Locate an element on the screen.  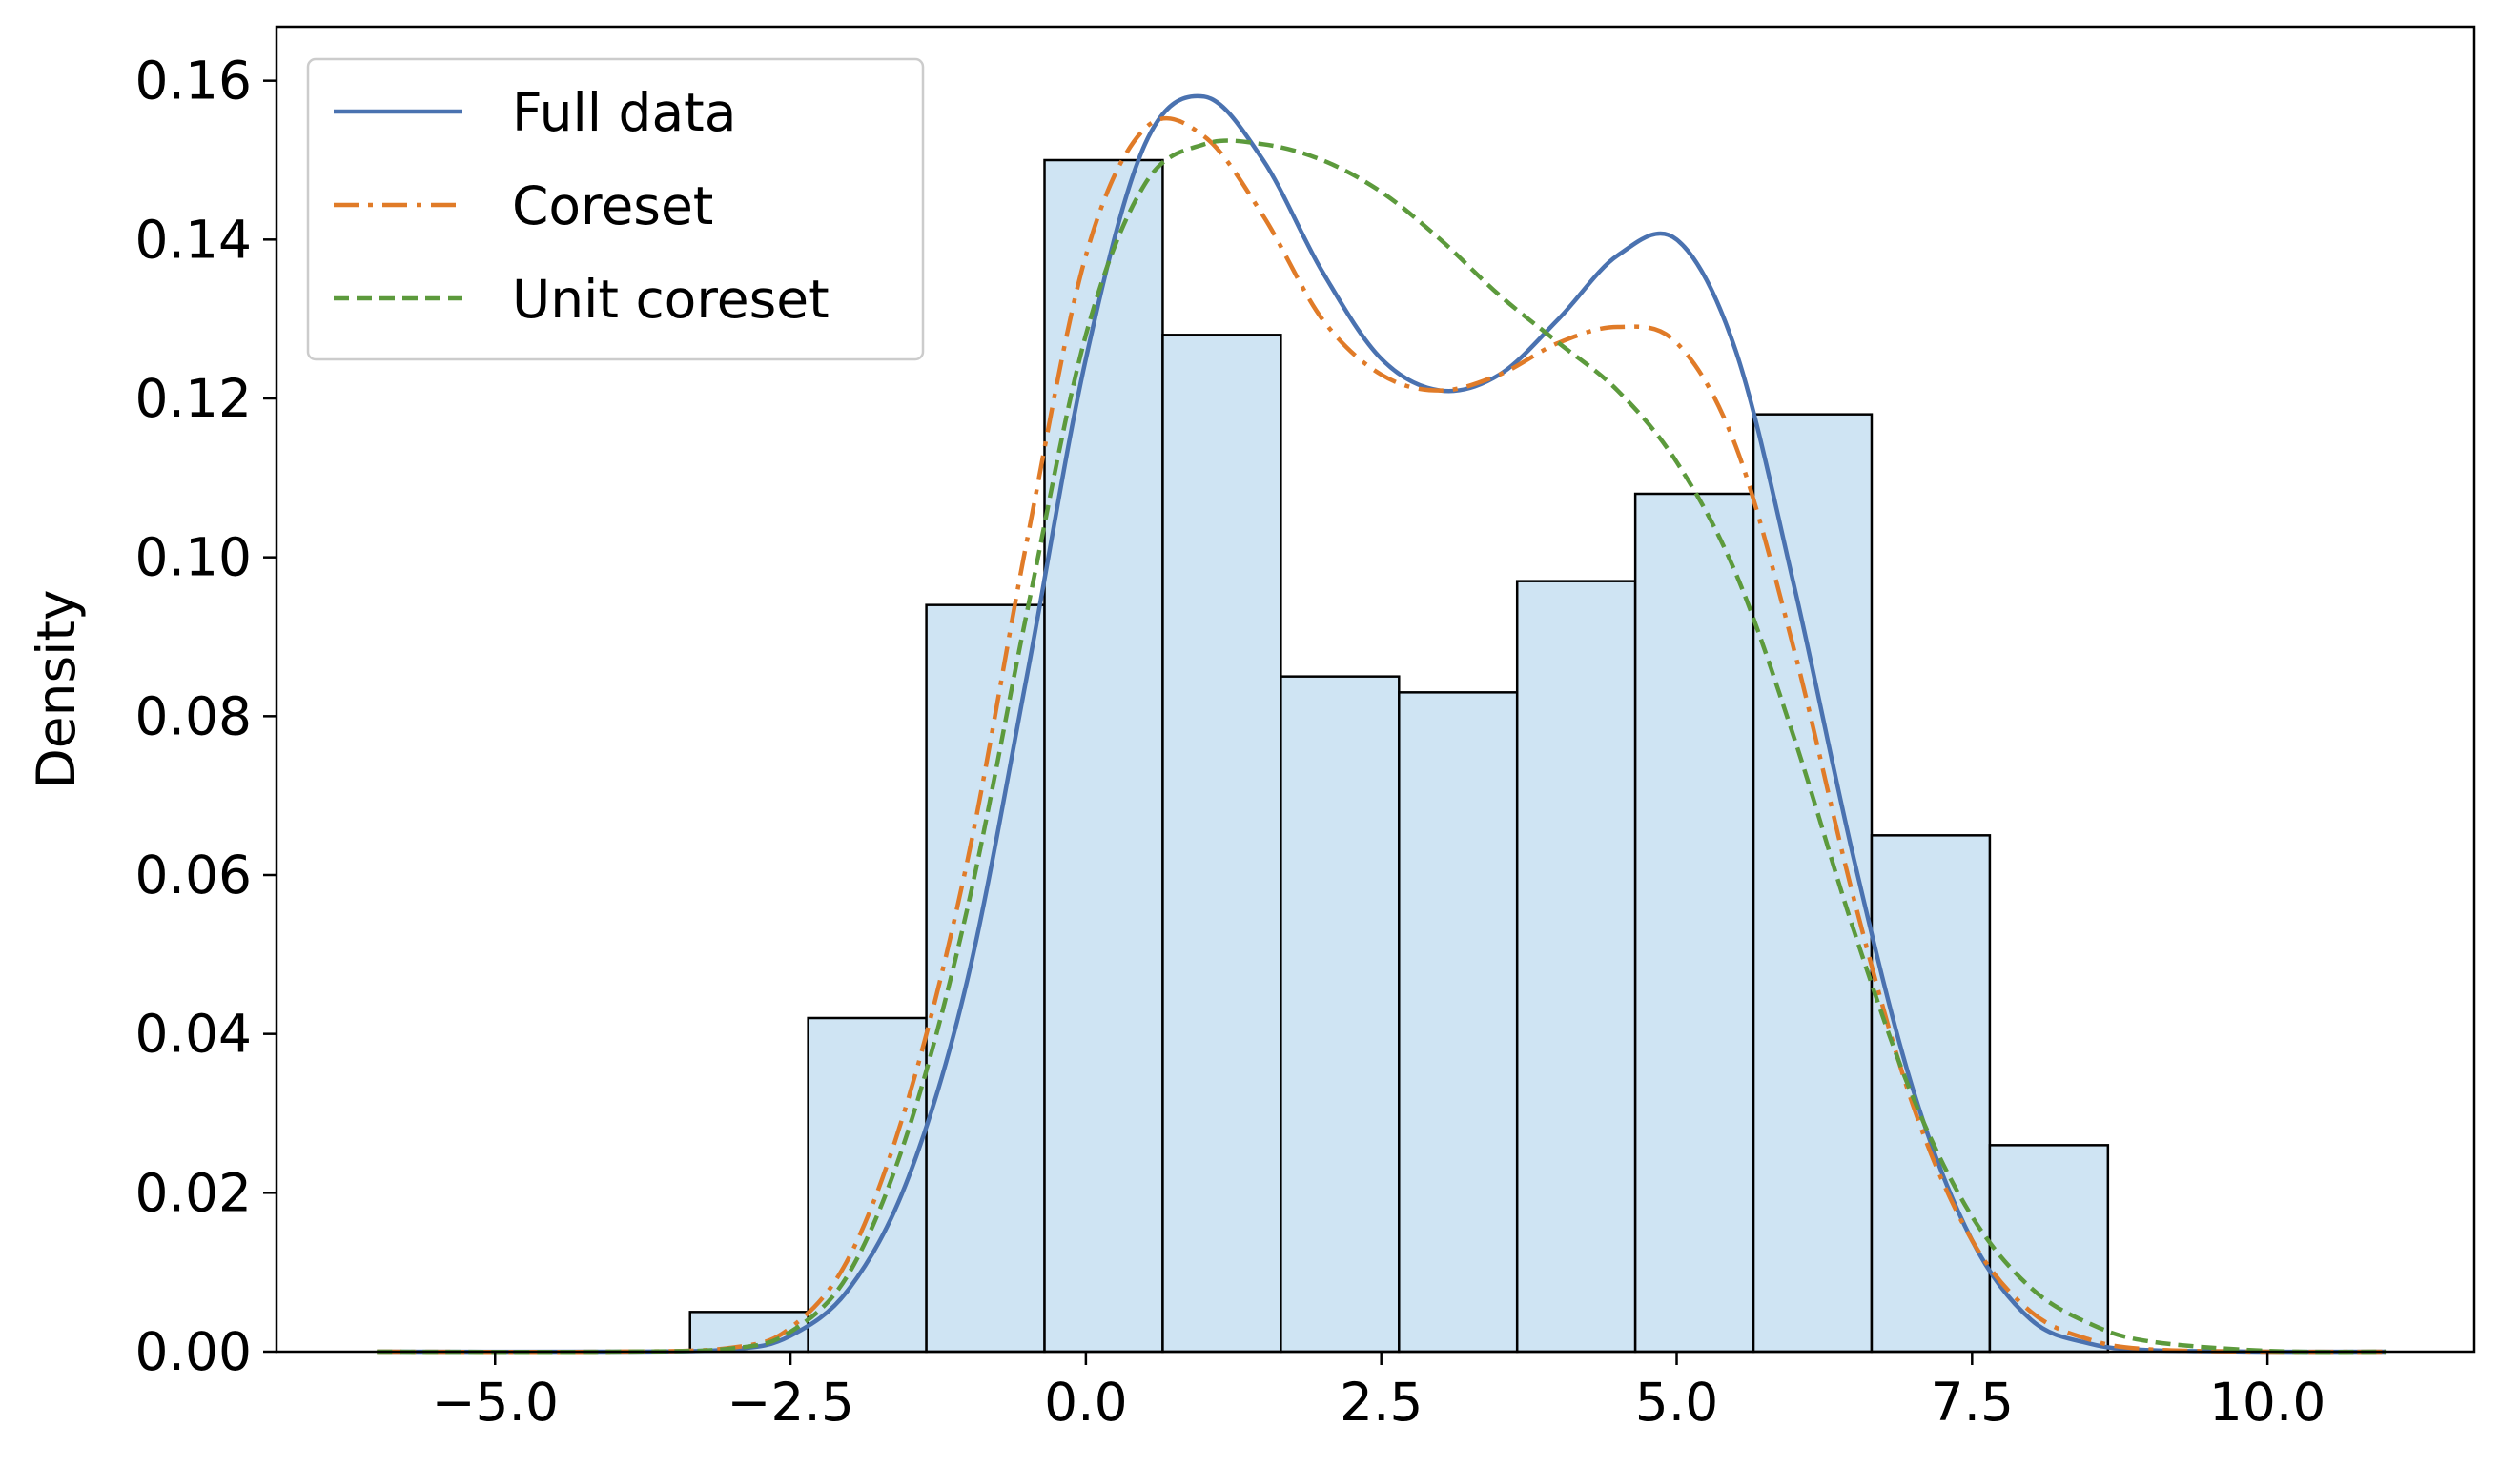
legend: Full data Coreset Unit coreset is located at coordinates (615, 209).